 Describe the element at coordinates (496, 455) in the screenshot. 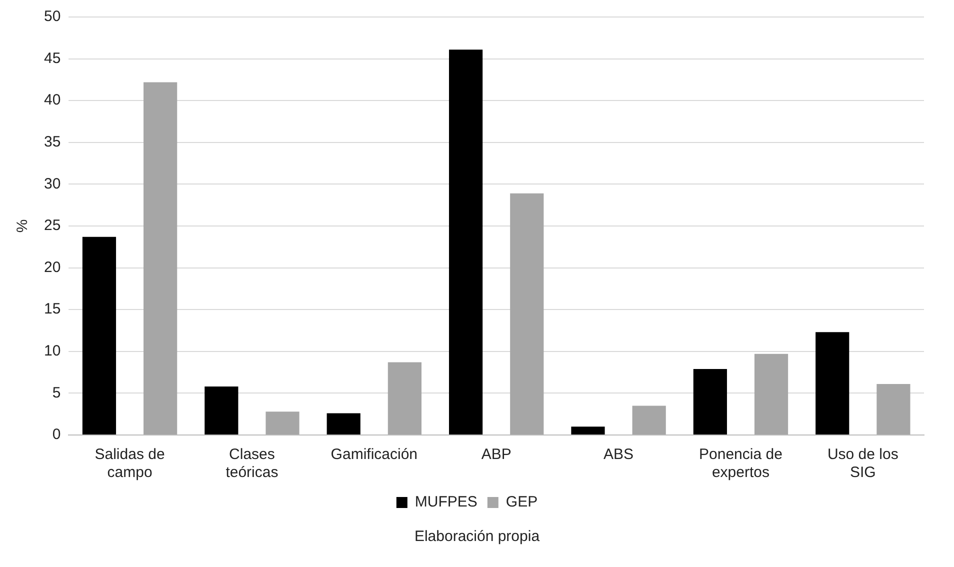

I see `x-tick-label: ABP` at that location.